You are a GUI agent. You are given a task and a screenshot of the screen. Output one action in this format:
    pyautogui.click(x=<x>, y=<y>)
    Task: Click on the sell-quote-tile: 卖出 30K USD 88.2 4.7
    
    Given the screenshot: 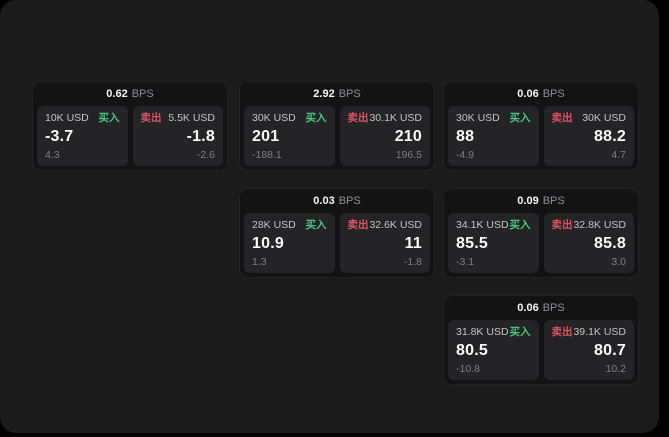 What is the action you would take?
    pyautogui.click(x=588, y=136)
    